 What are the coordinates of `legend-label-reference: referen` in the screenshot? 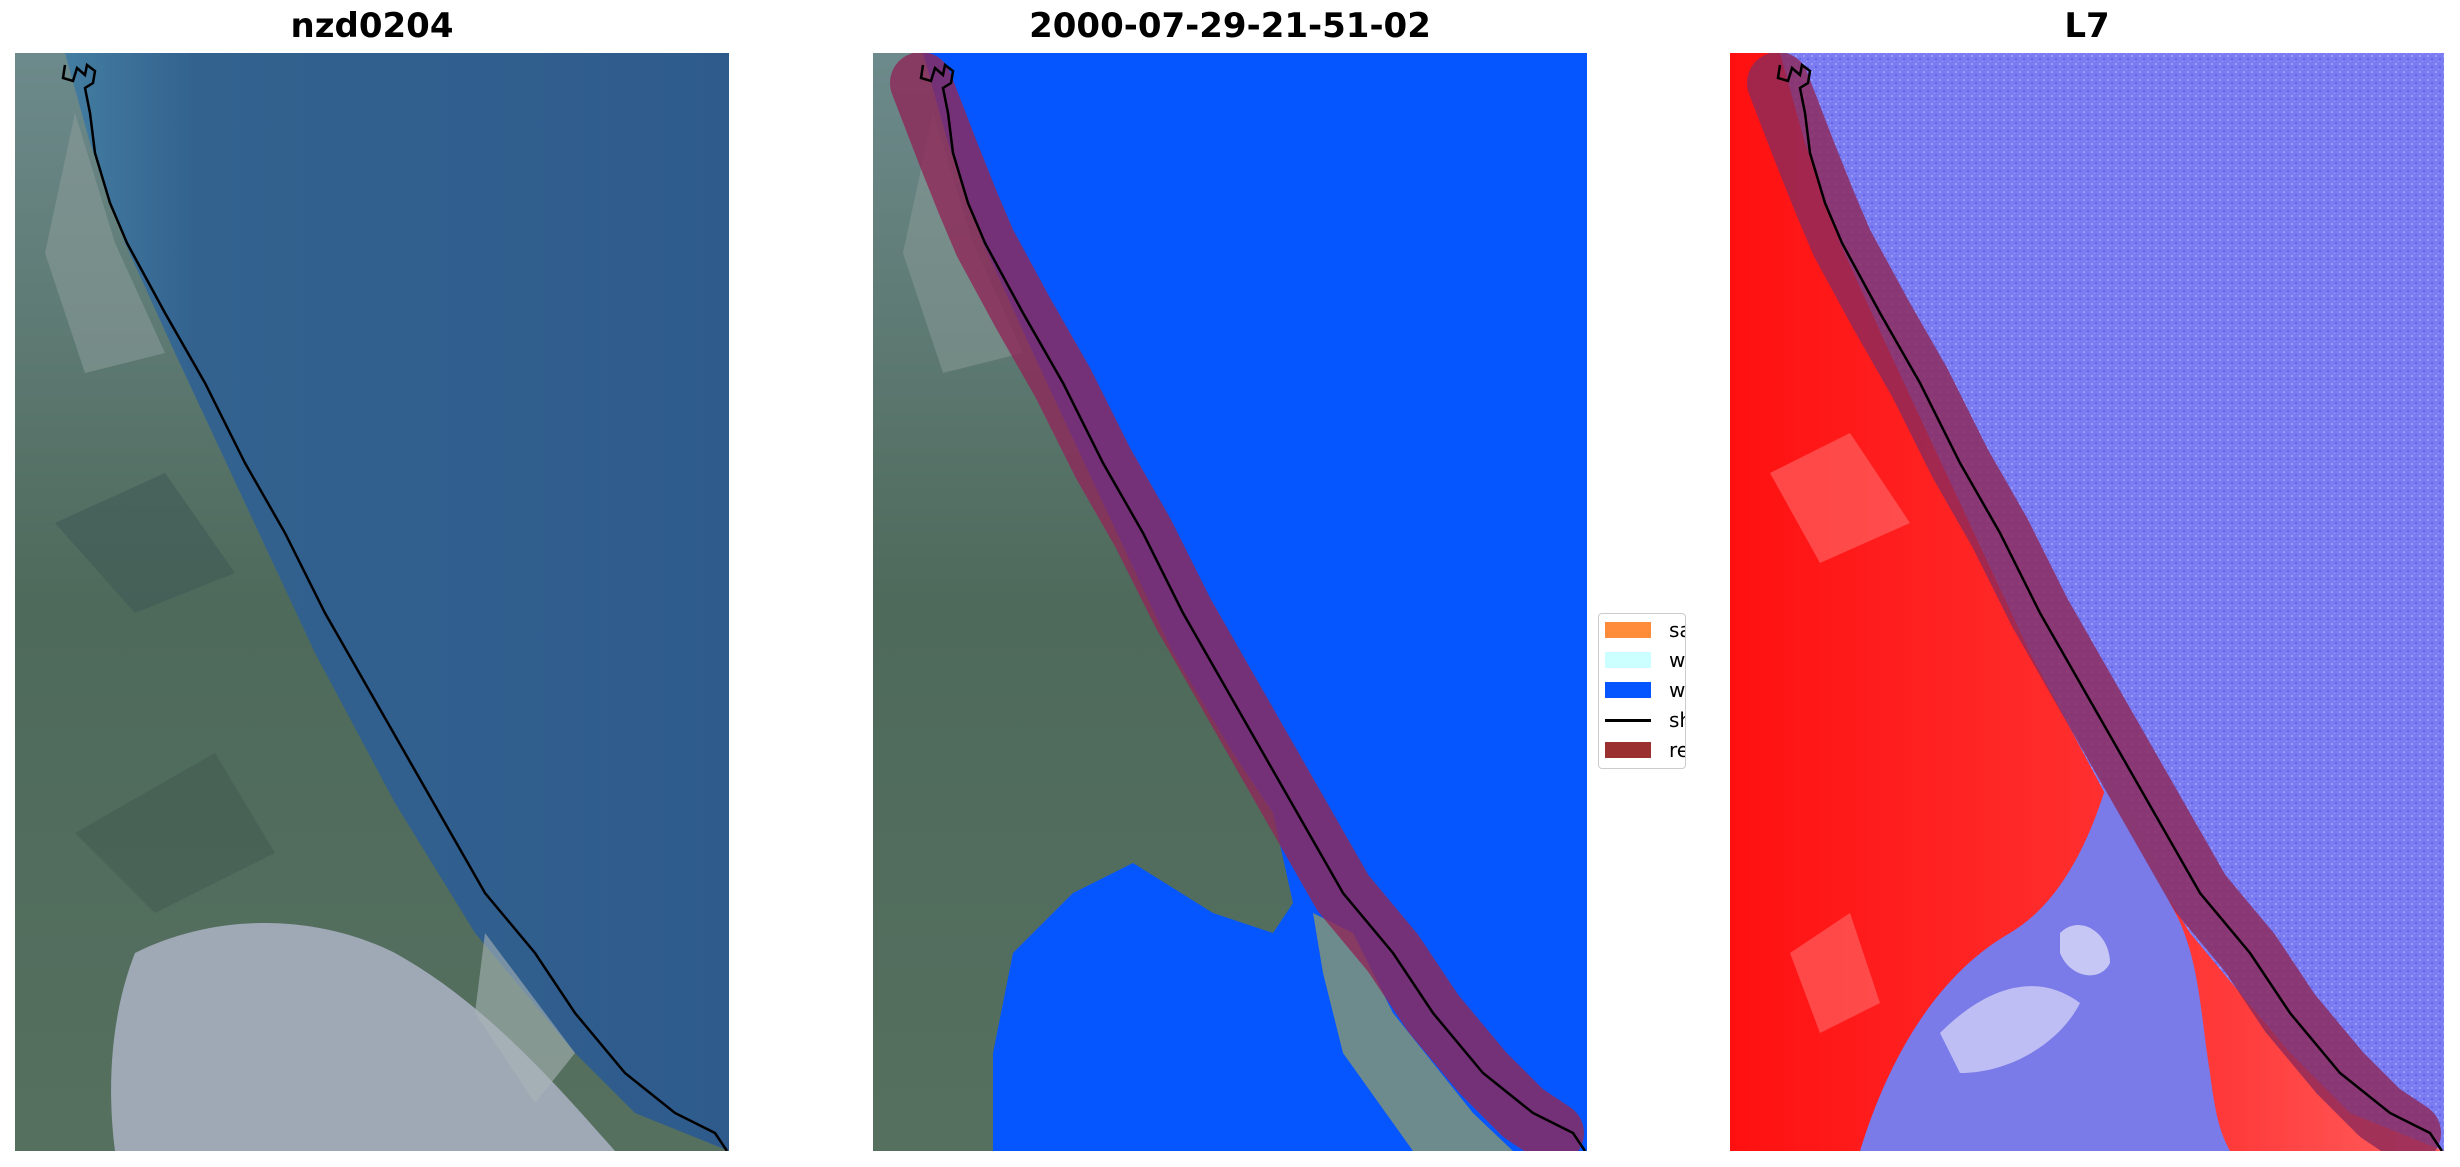 It's located at (1677, 750).